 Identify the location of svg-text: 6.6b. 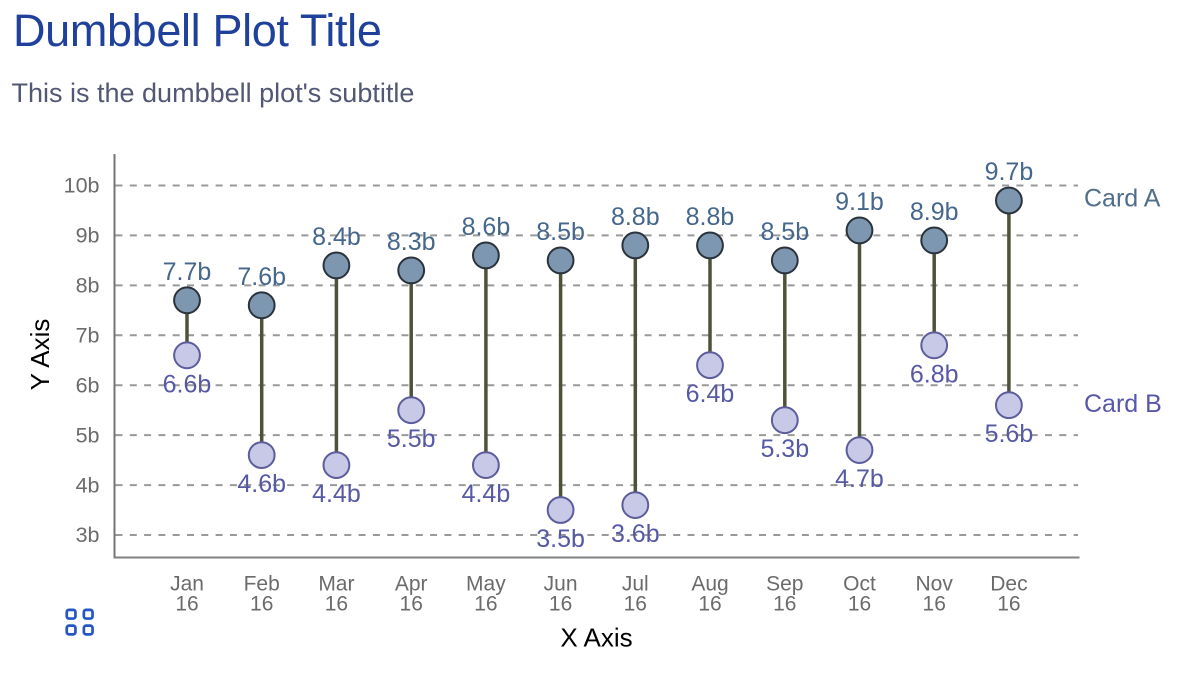
(187, 384).